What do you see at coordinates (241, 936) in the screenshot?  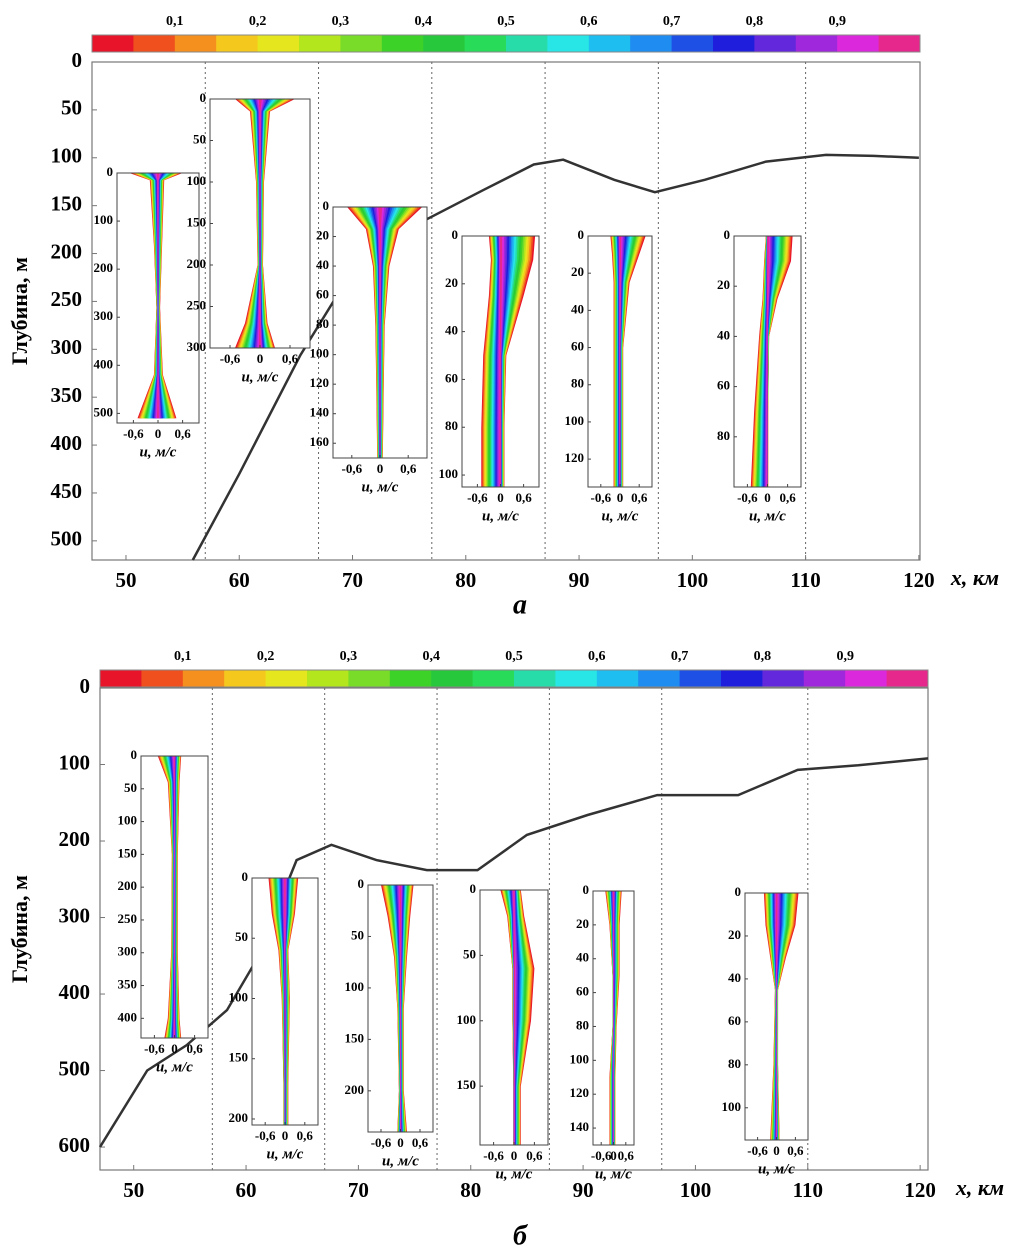 I see `inset-y-tick-label: 50` at bounding box center [241, 936].